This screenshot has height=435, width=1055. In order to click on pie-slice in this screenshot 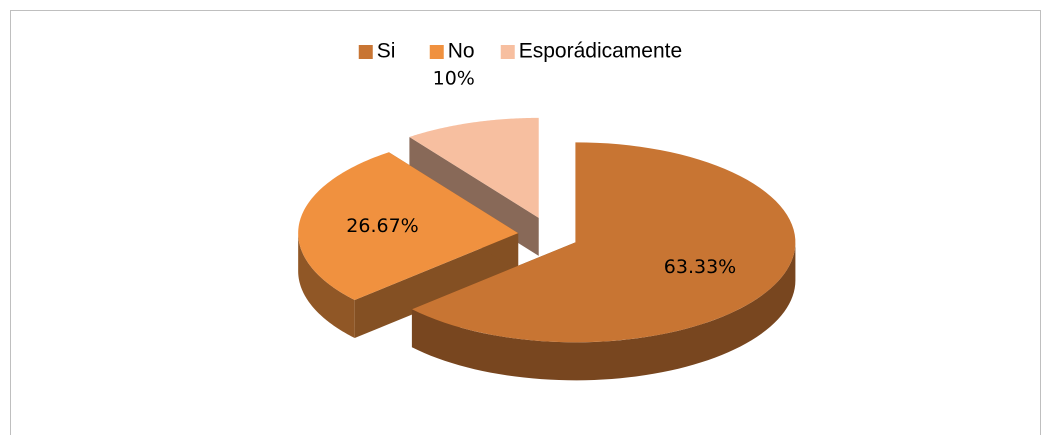, I will do `click(408, 245)`.